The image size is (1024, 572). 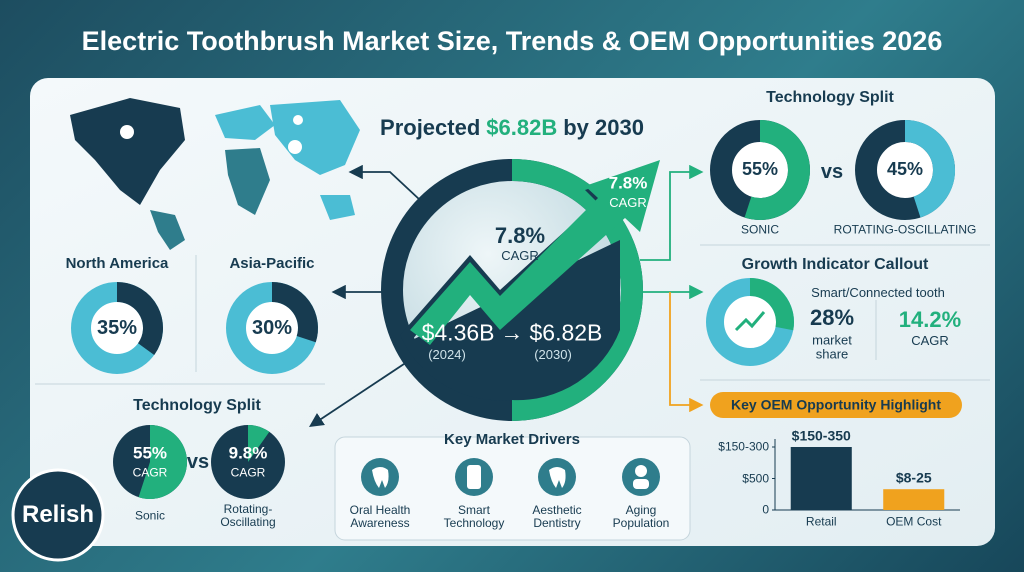 What do you see at coordinates (760, 229) in the screenshot?
I see `category-label: SONIC` at bounding box center [760, 229].